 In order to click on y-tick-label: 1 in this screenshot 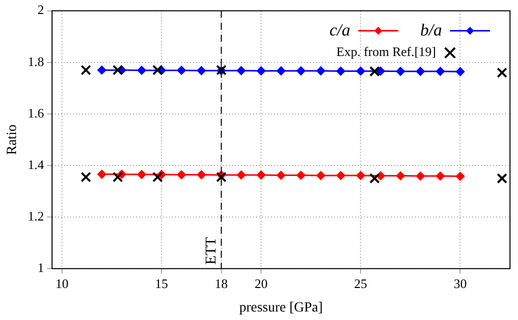, I will do `click(41, 268)`.